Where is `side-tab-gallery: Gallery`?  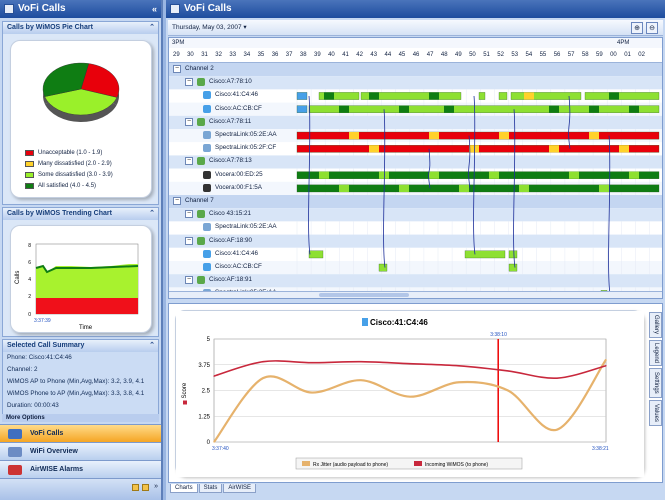
side-tab-gallery: Gallery is located at coordinates (655, 325).